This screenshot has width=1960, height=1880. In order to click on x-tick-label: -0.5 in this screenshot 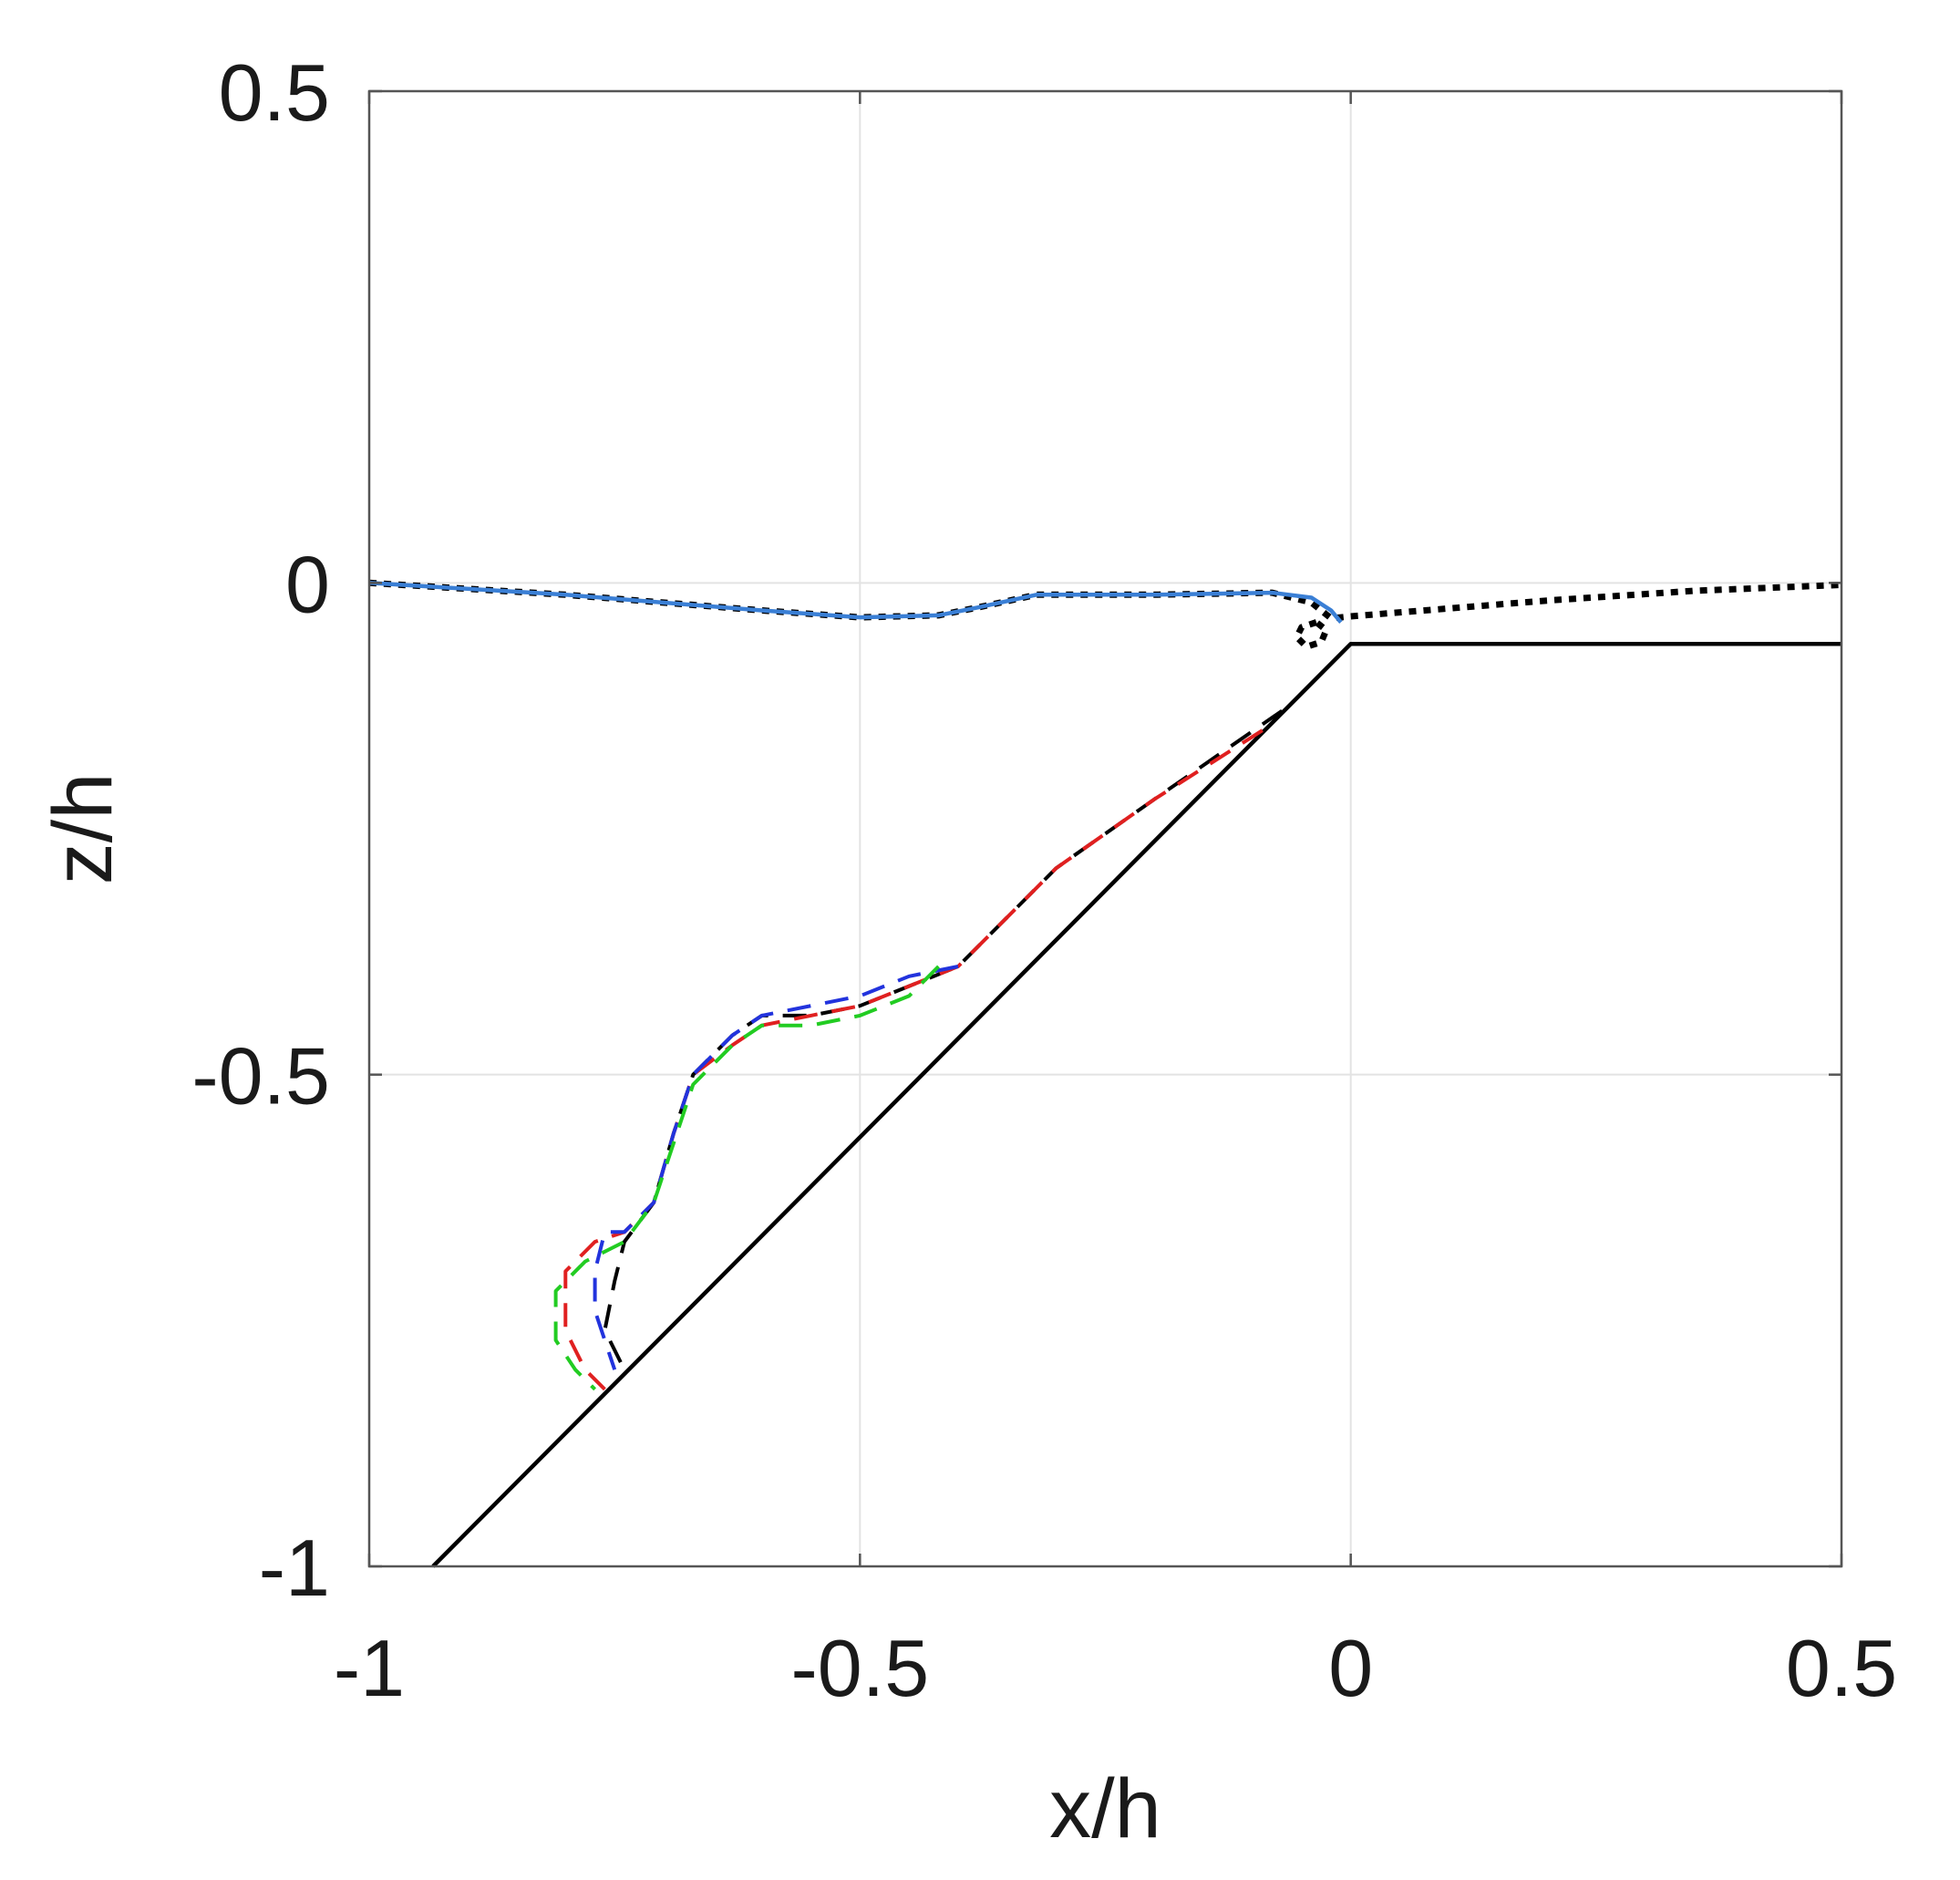, I will do `click(860, 1668)`.